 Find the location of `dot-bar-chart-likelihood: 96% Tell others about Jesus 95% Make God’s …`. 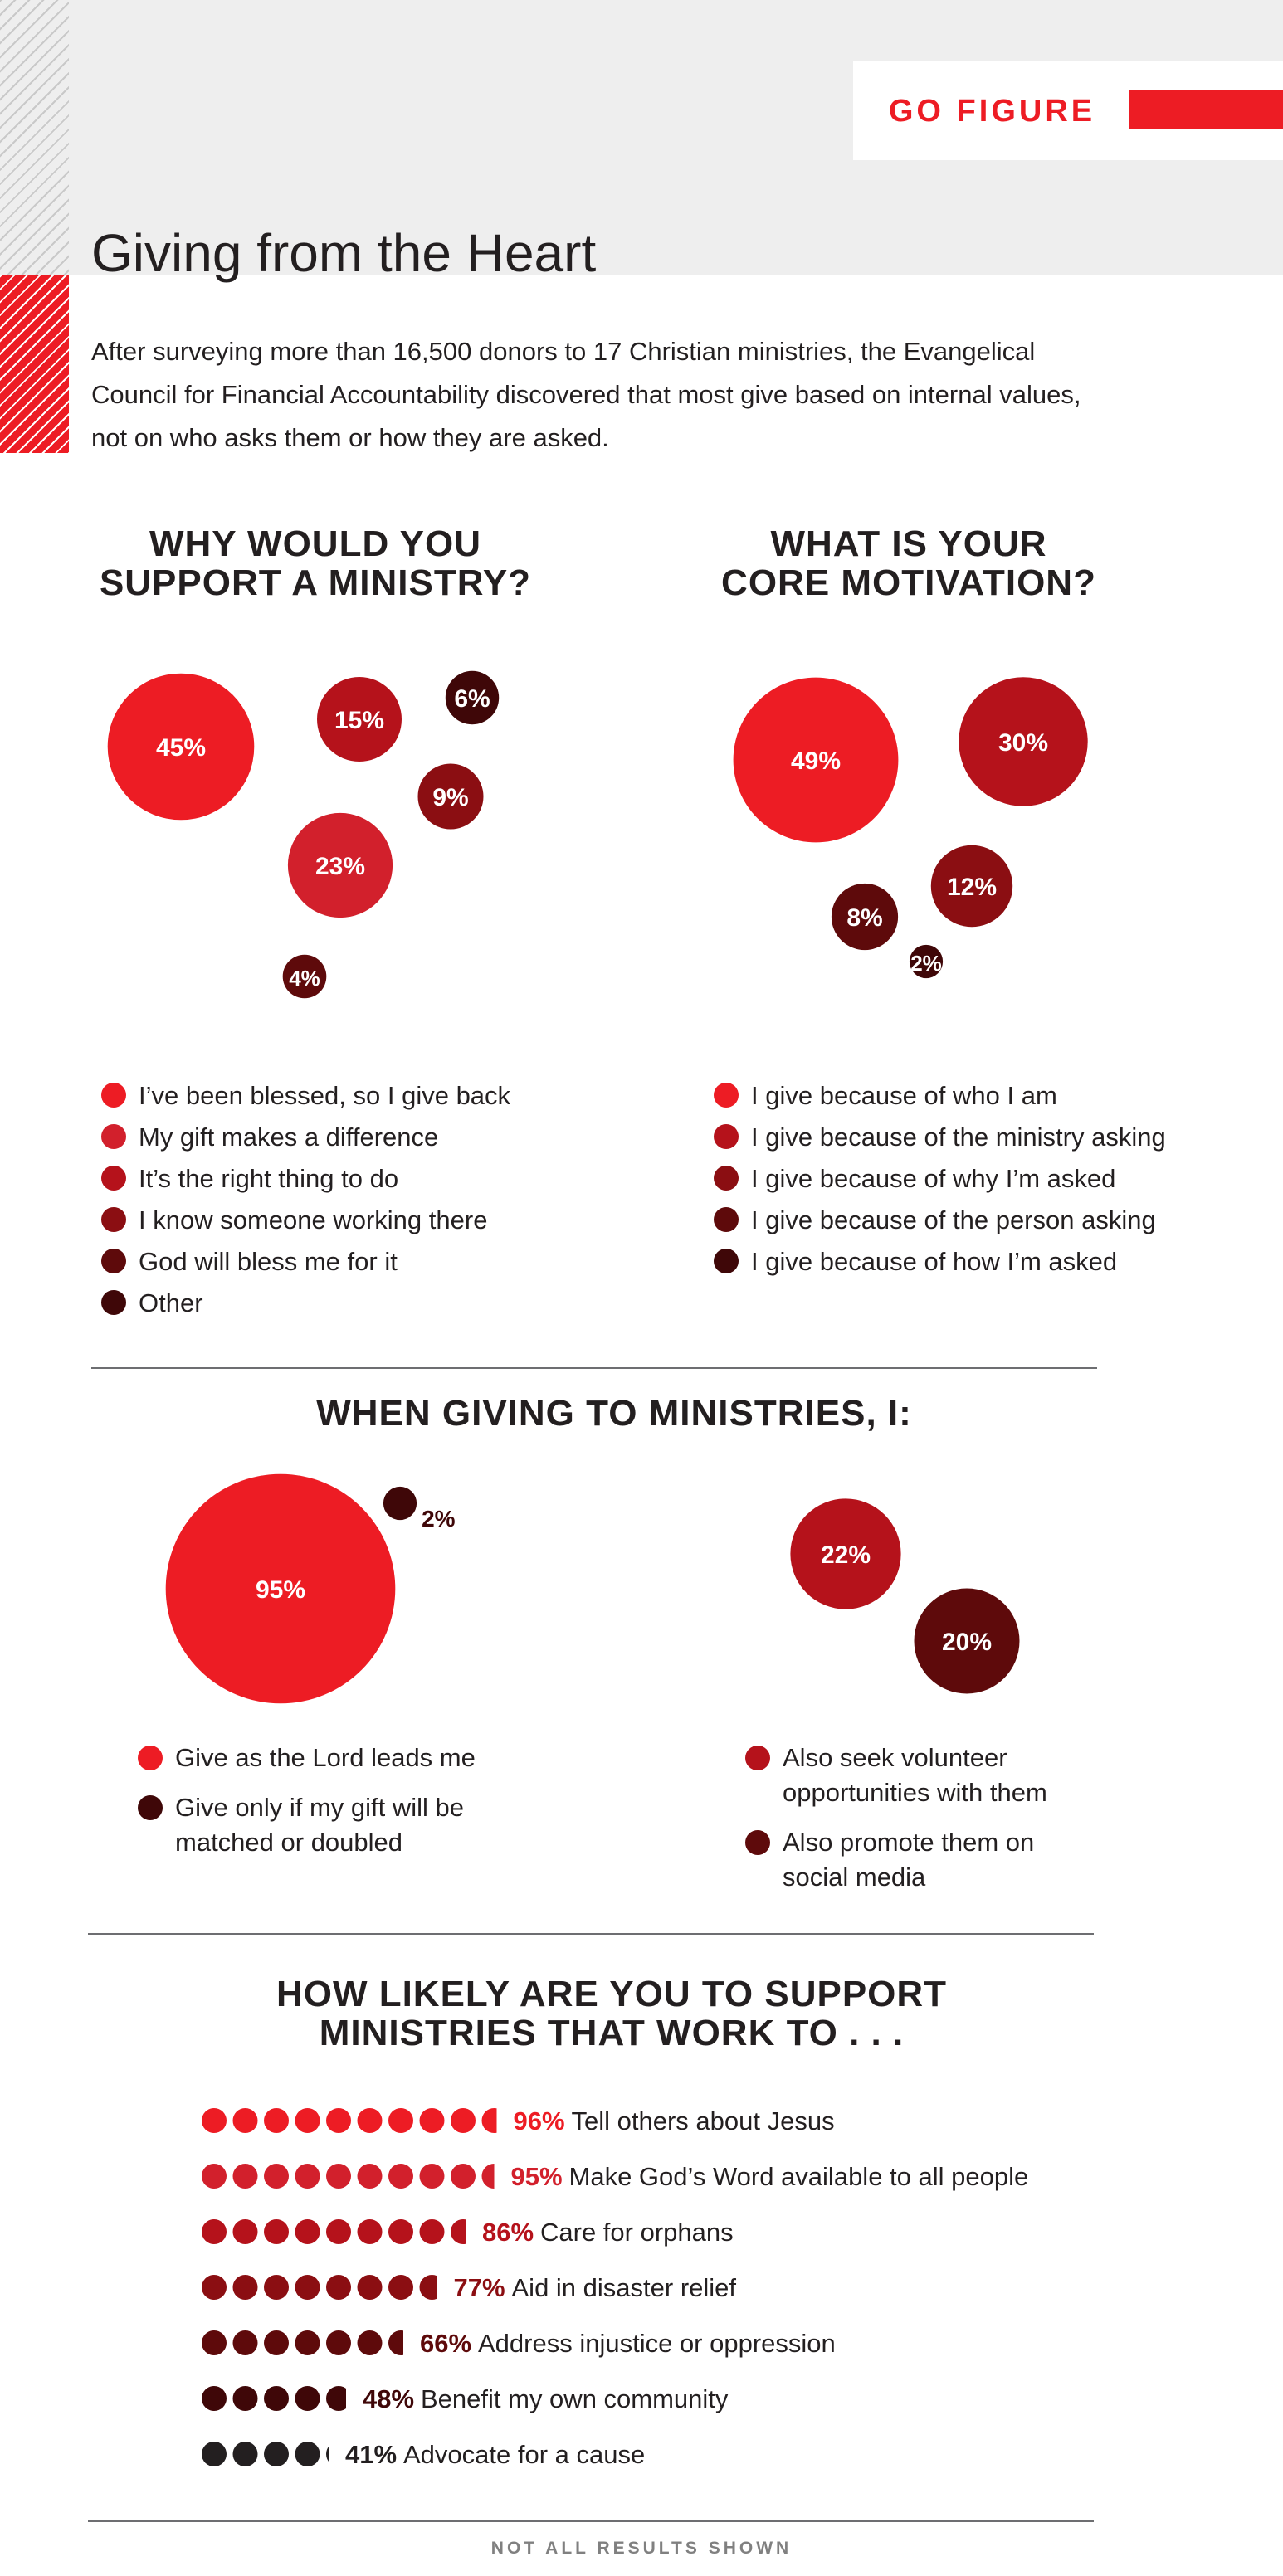

dot-bar-chart-likelihood: 96% Tell others about Jesus 95% Make God’s … is located at coordinates (615, 2287).